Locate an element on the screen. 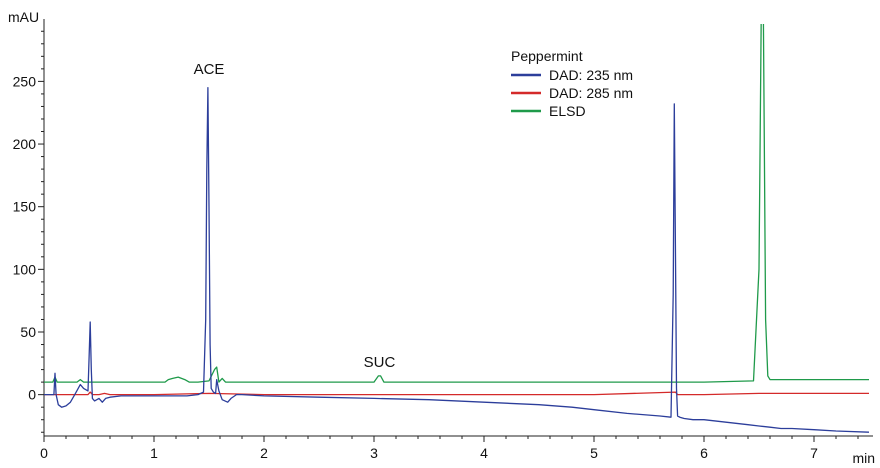 The width and height of the screenshot is (880, 468). peak-annotation-ace: ACE is located at coordinates (209, 69).